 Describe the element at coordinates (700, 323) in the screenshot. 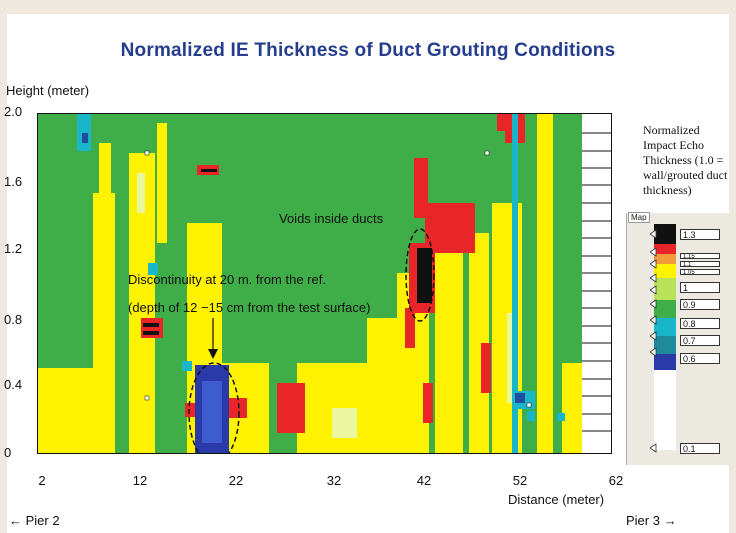

I see `colorbar-label-0-8: 0.8` at that location.